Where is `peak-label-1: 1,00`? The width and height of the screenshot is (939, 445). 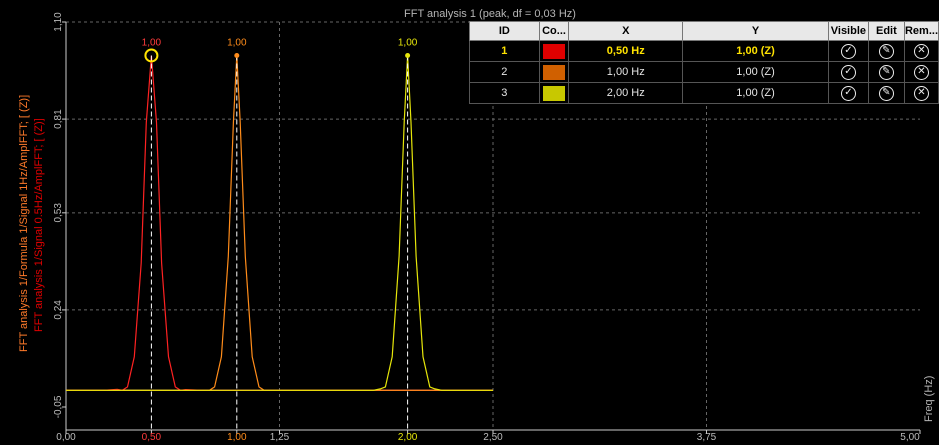
peak-label-1: 1,00 is located at coordinates (152, 42).